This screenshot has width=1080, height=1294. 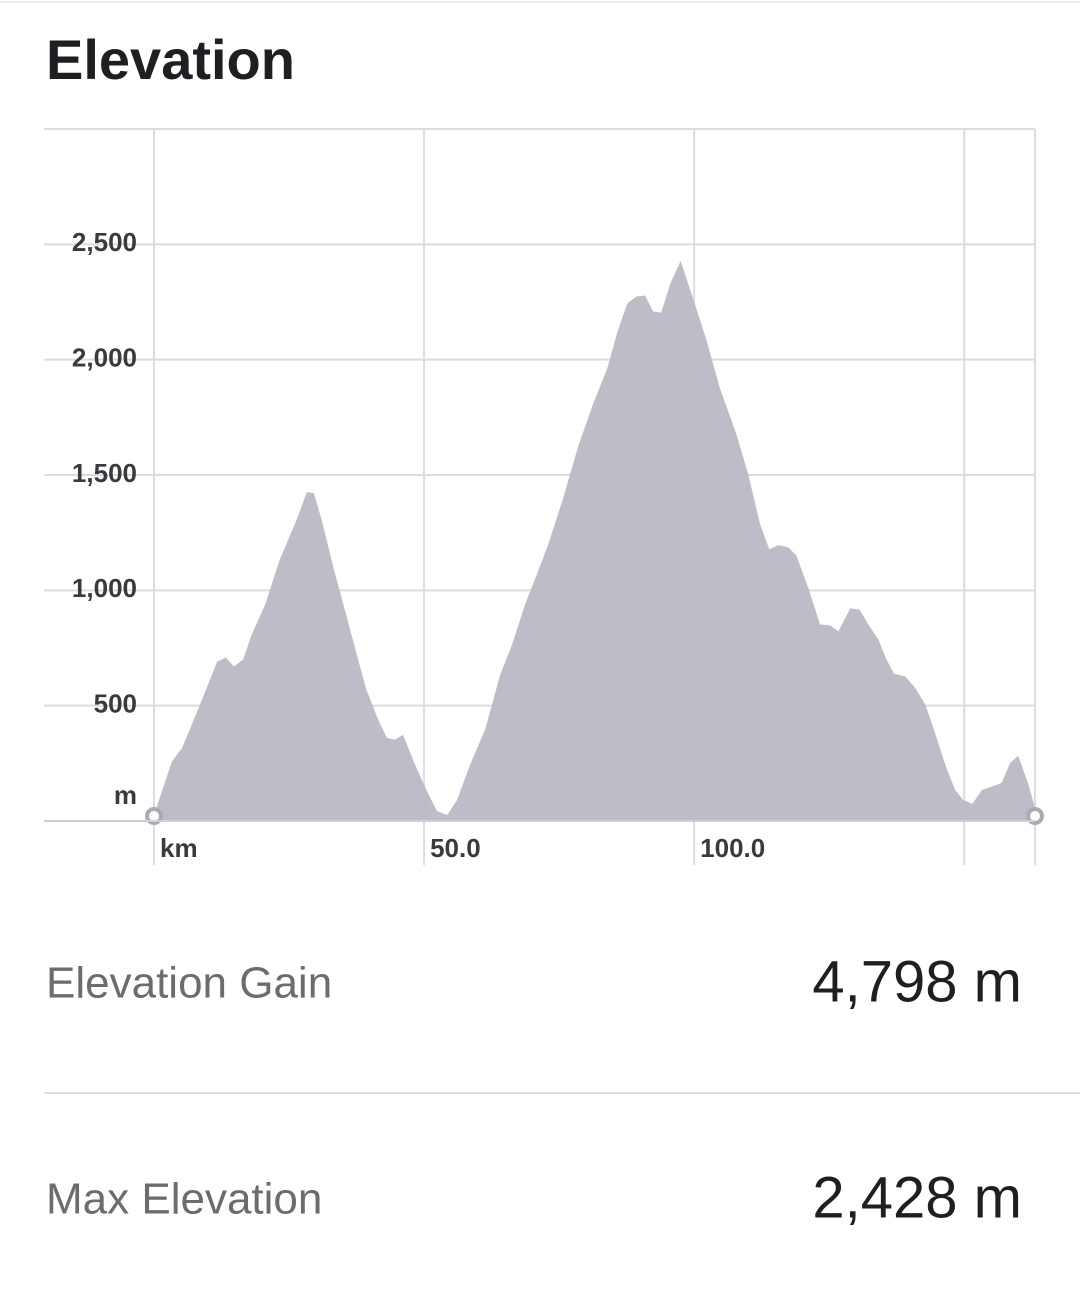 What do you see at coordinates (917, 1197) in the screenshot?
I see `stat-value: 2,428 m` at bounding box center [917, 1197].